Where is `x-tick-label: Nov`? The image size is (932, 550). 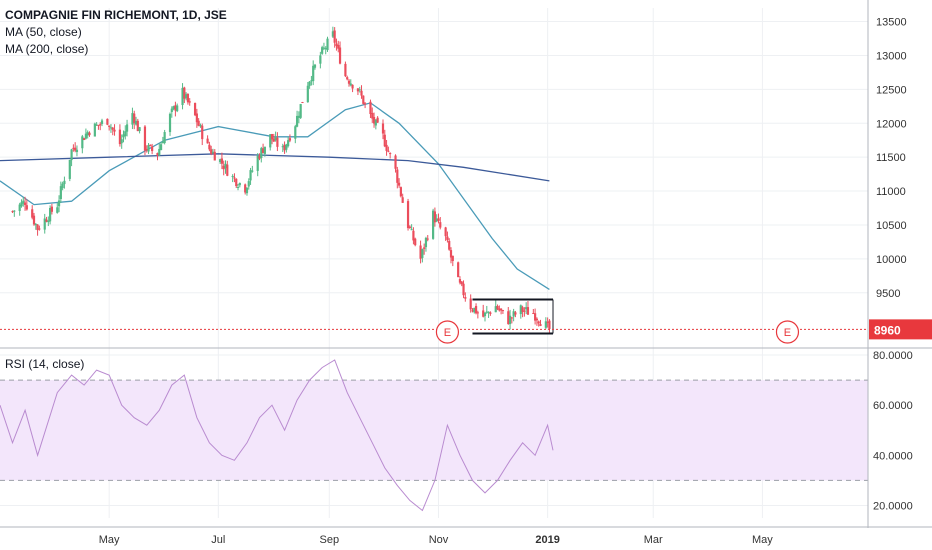 x-tick-label: Nov is located at coordinates (439, 540).